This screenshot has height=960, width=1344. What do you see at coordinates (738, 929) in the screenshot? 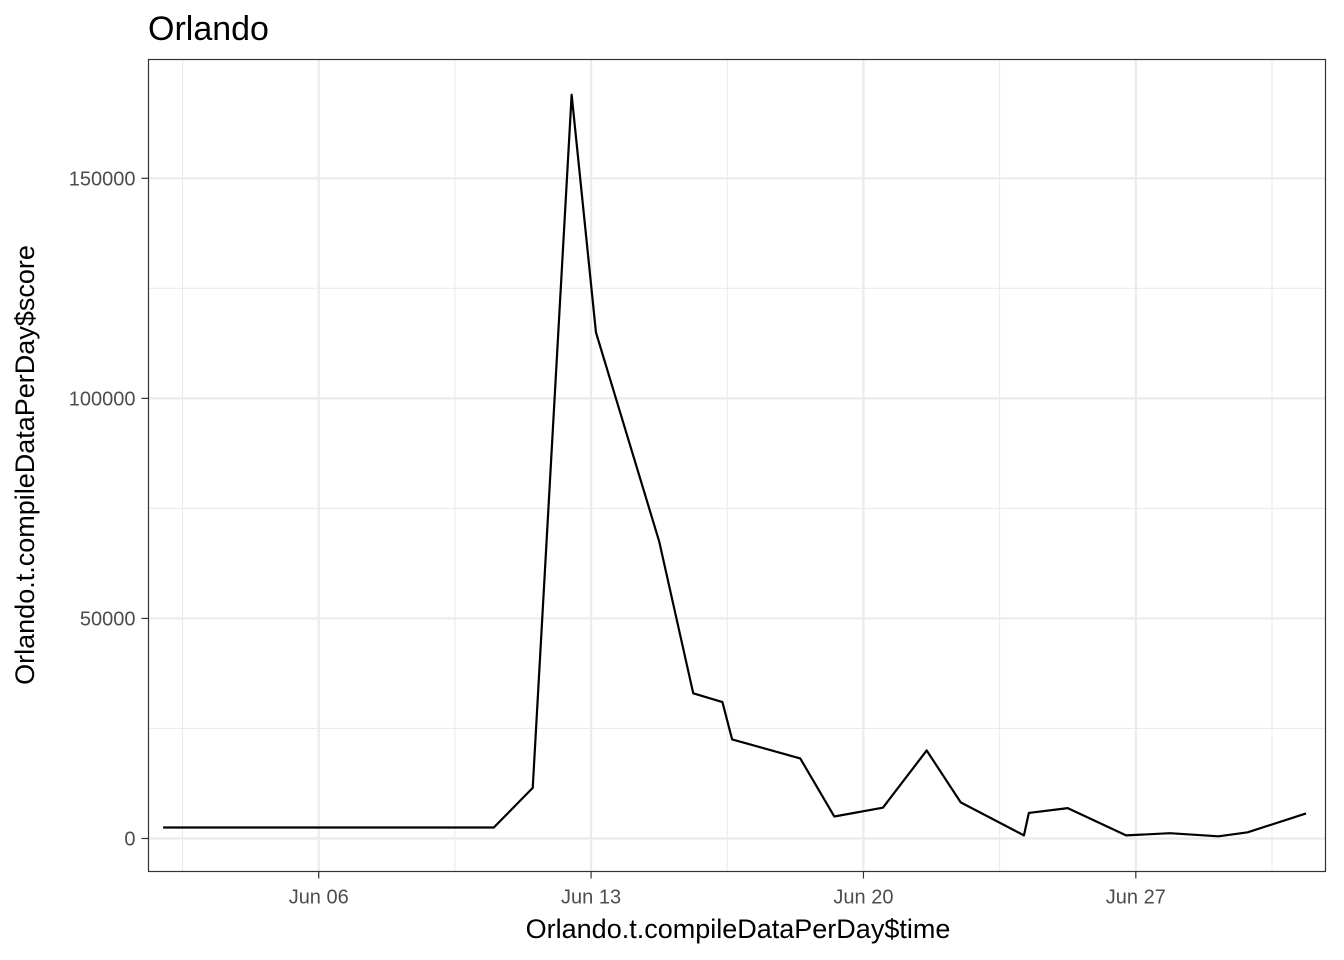
I see `x-axis-title: Orlando.t.compileDataPerDay$time` at bounding box center [738, 929].